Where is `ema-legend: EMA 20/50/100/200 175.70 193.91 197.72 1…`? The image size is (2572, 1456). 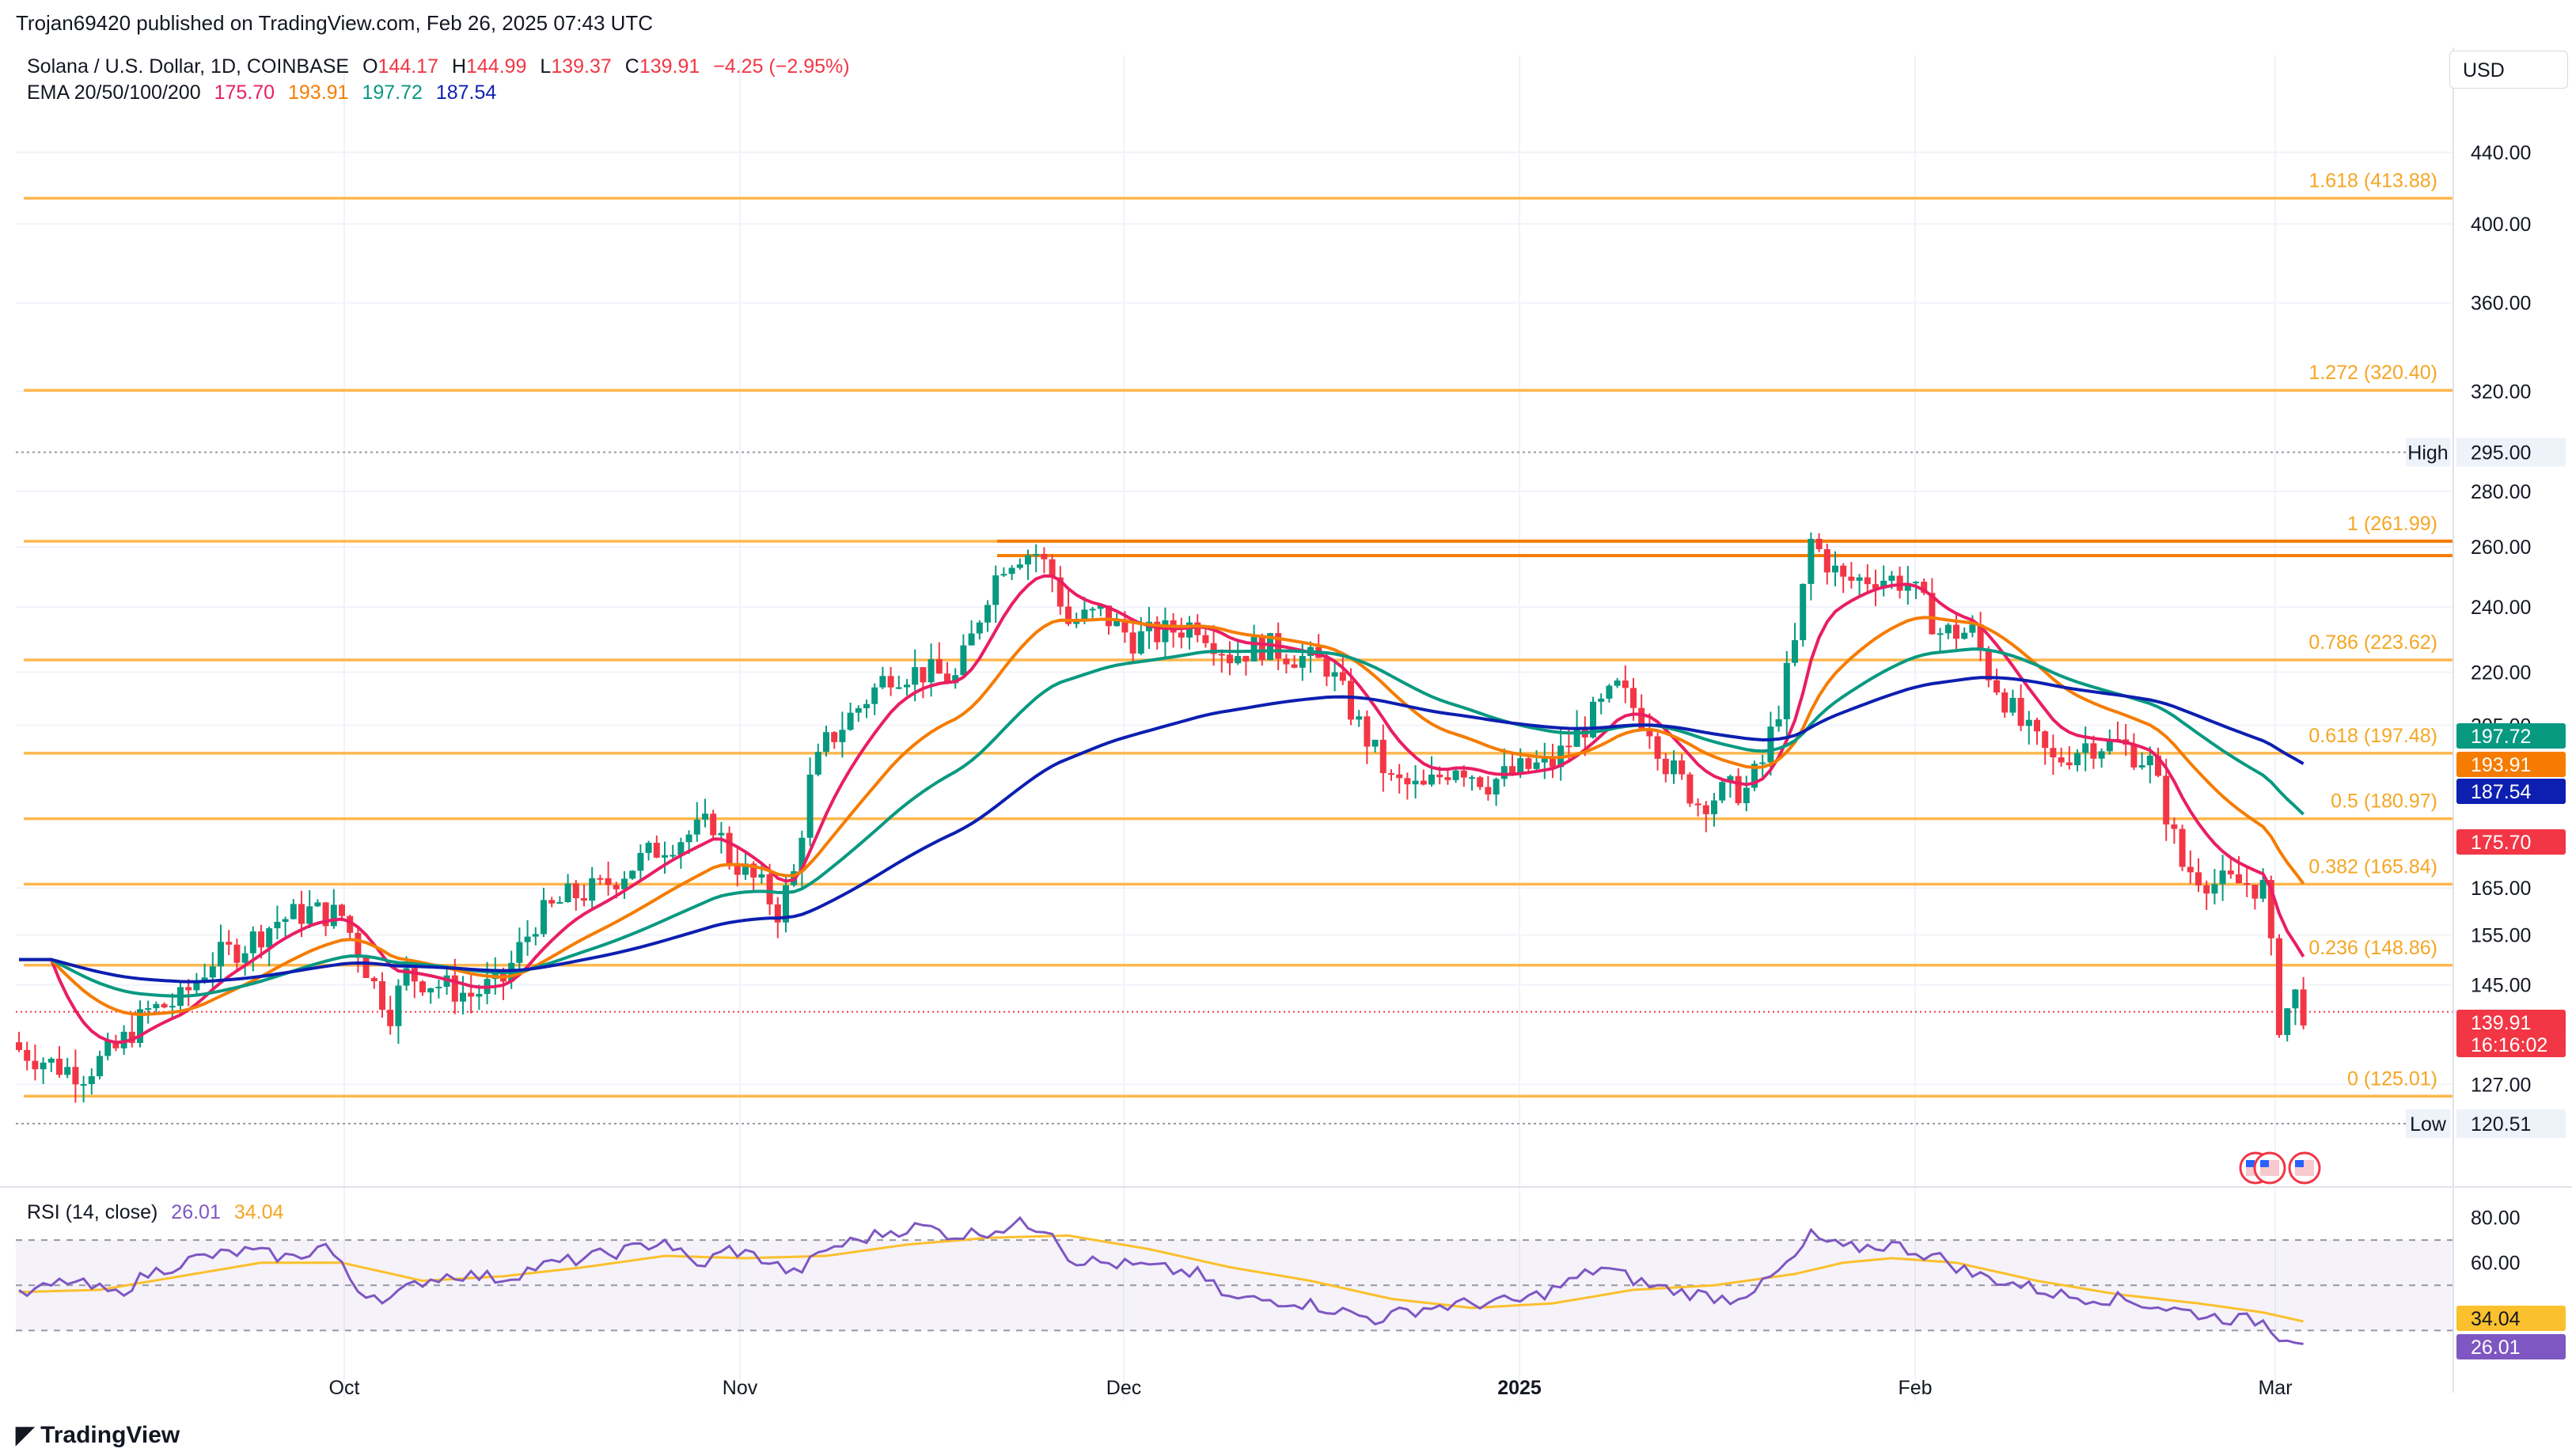
ema-legend: EMA 20/50/100/200 175.70 193.91 197.72 1… is located at coordinates (261, 93).